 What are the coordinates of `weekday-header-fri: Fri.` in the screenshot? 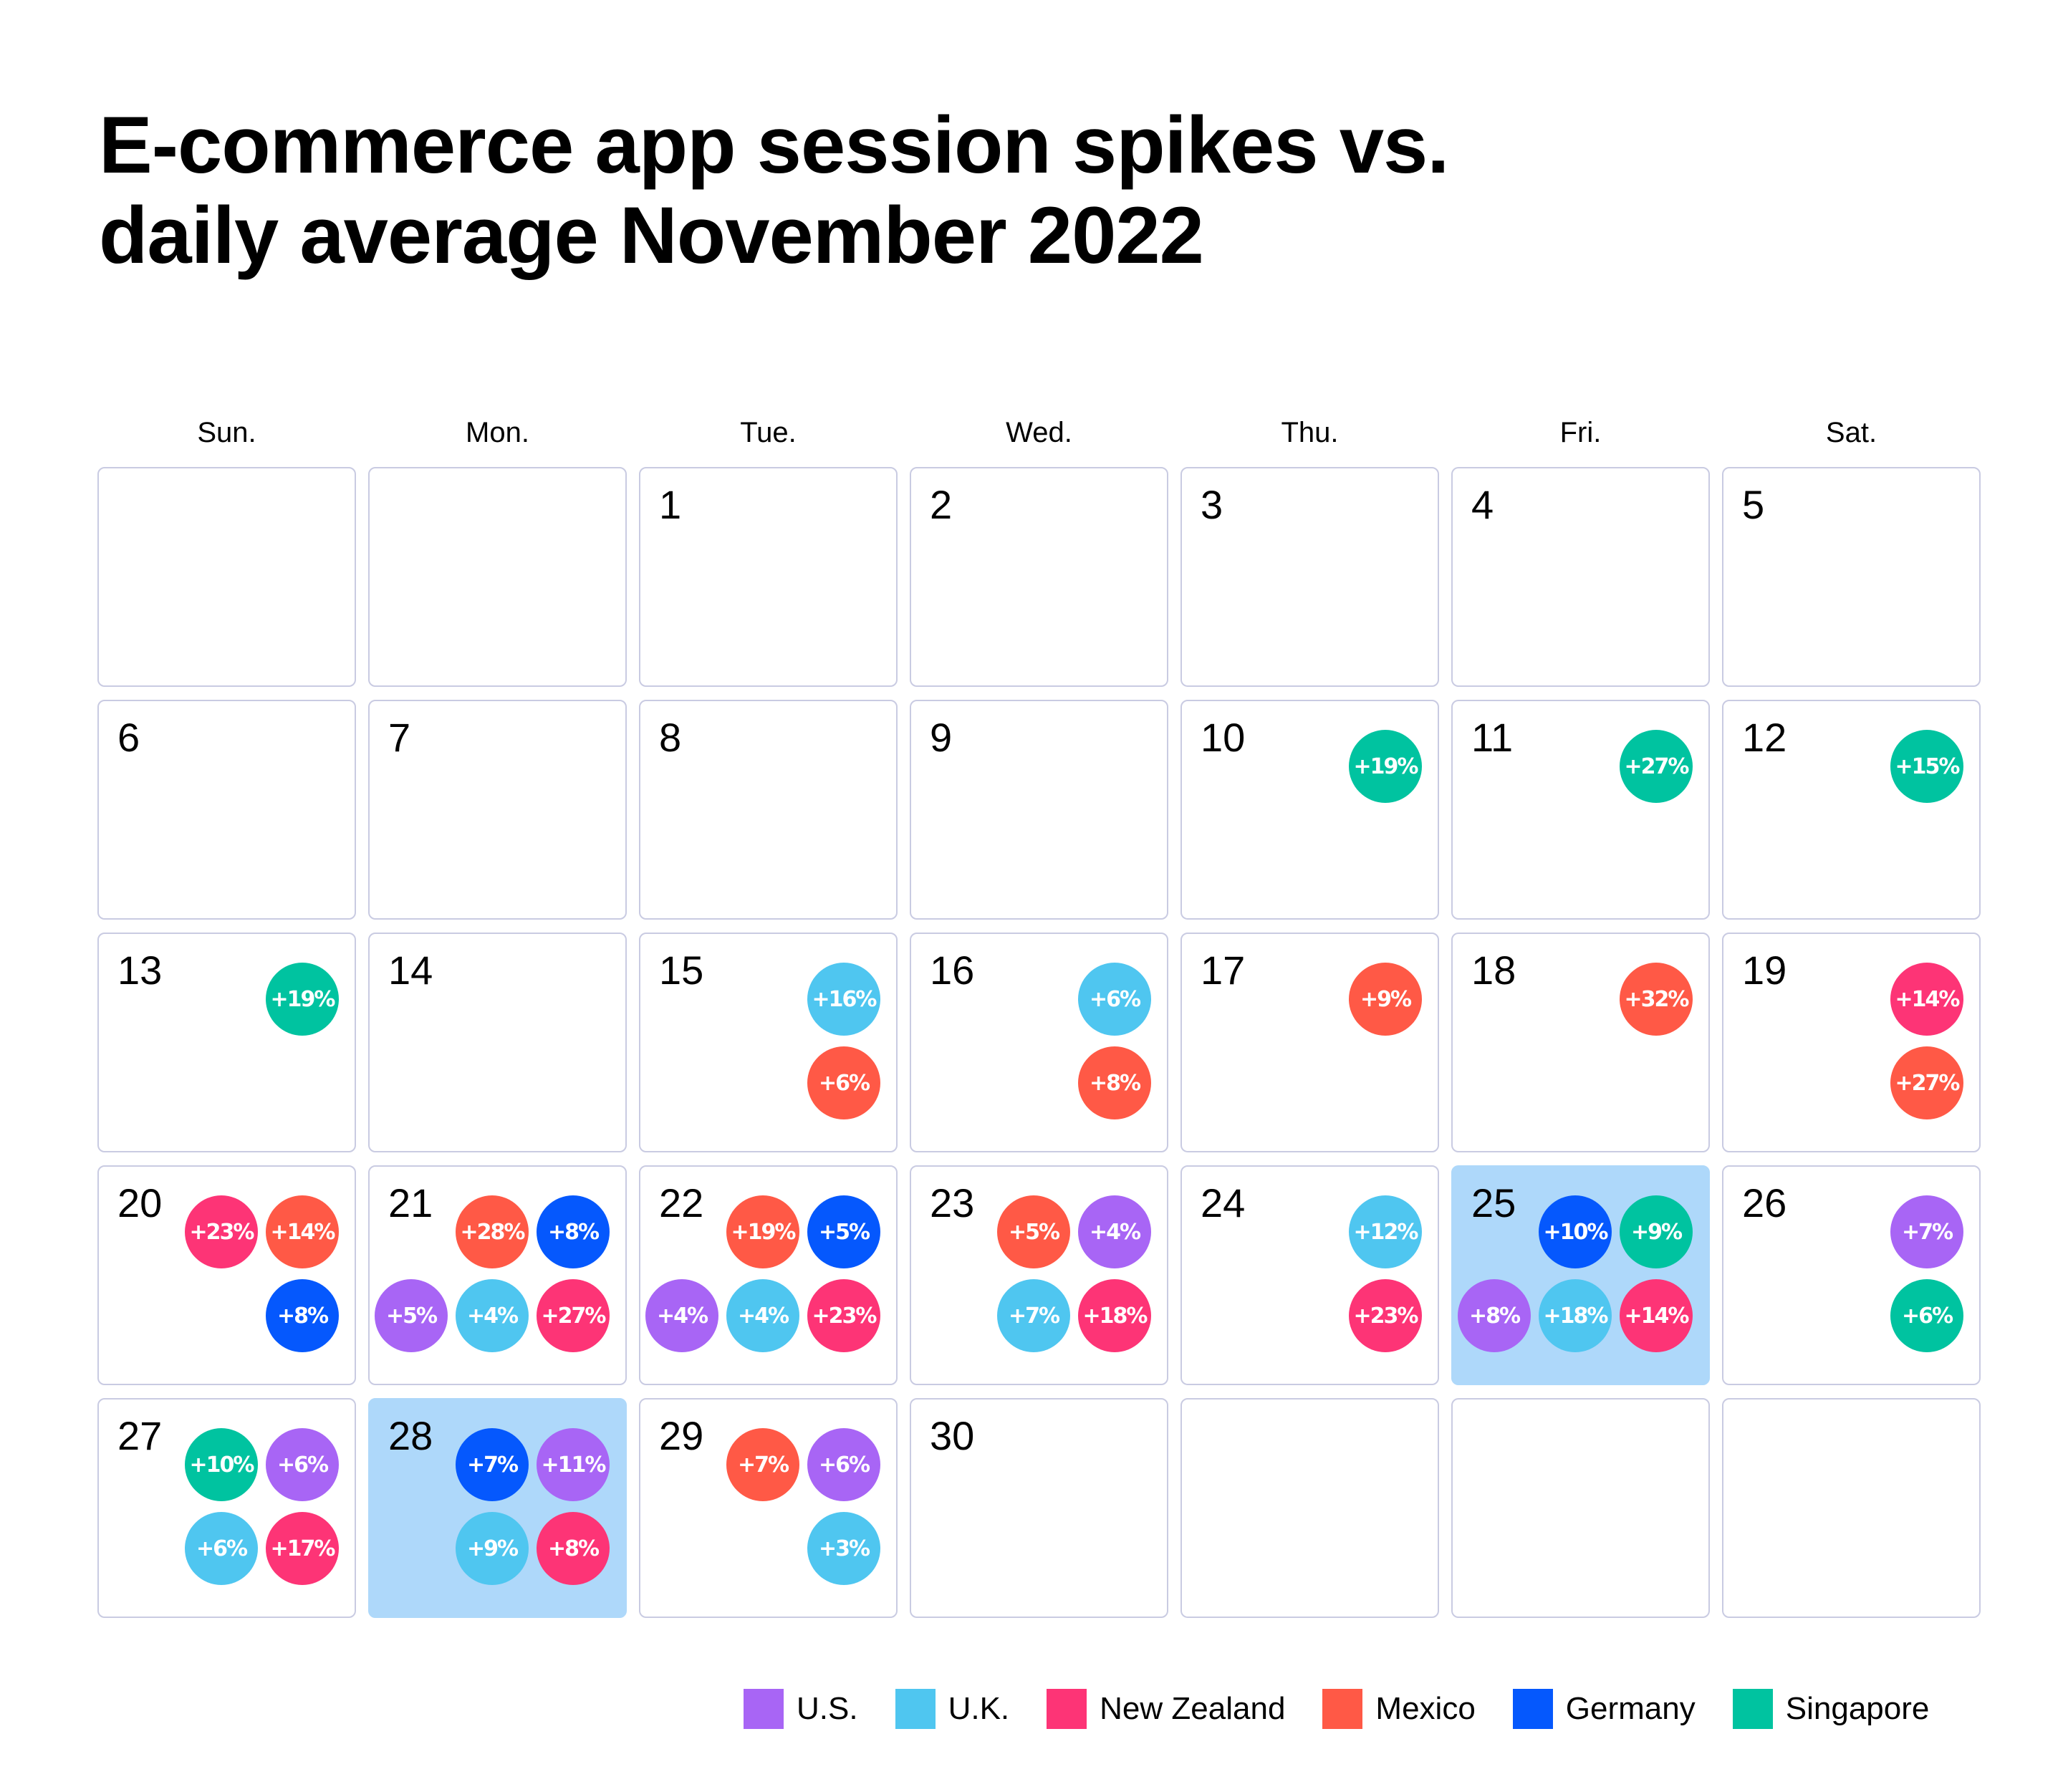 It's located at (1580, 433).